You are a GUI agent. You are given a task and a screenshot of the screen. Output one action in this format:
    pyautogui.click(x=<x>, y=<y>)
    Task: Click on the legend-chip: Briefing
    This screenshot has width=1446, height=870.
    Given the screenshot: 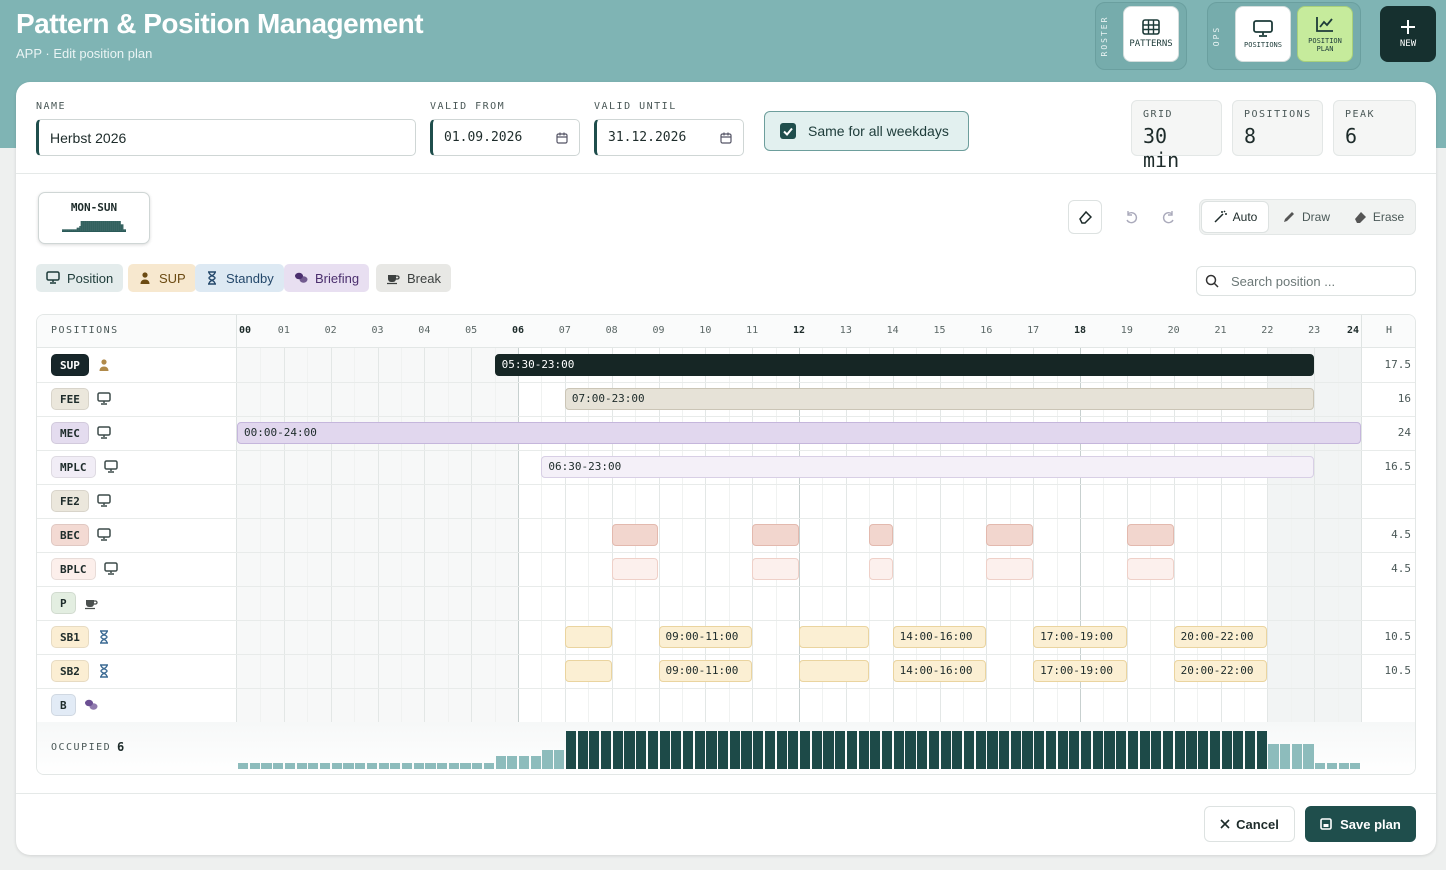 What is the action you would take?
    pyautogui.click(x=327, y=278)
    